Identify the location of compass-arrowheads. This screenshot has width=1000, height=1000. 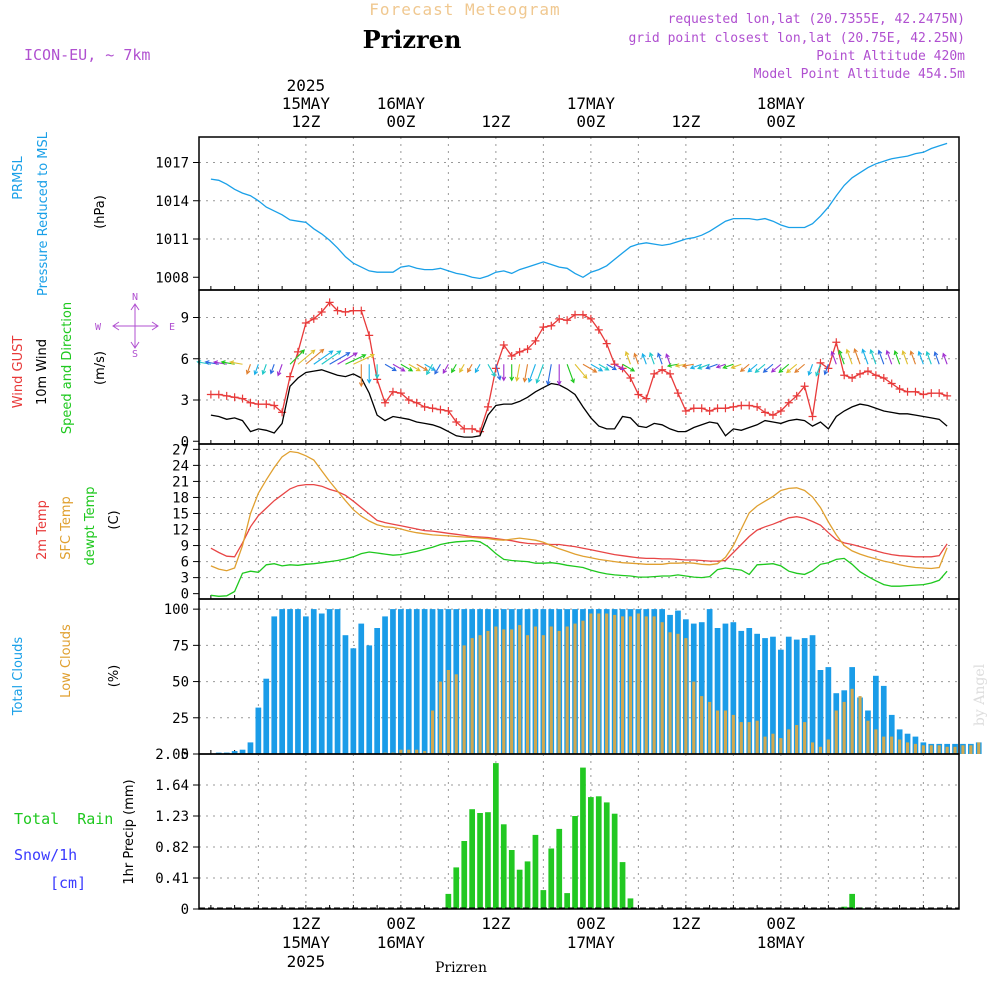
(135, 326).